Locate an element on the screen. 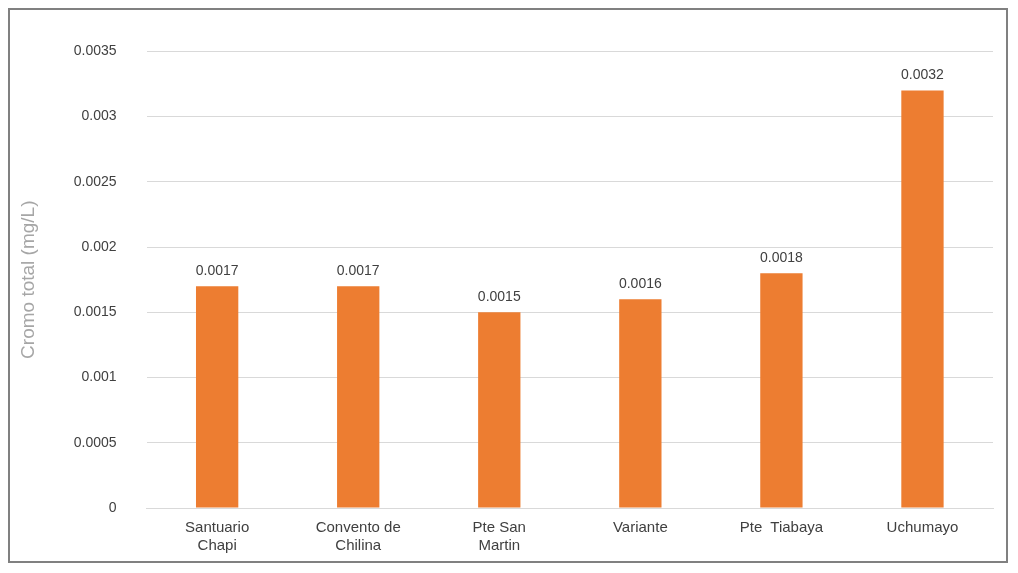 The height and width of the screenshot is (573, 1018). y-tick-label: 0.003 is located at coordinates (99, 115).